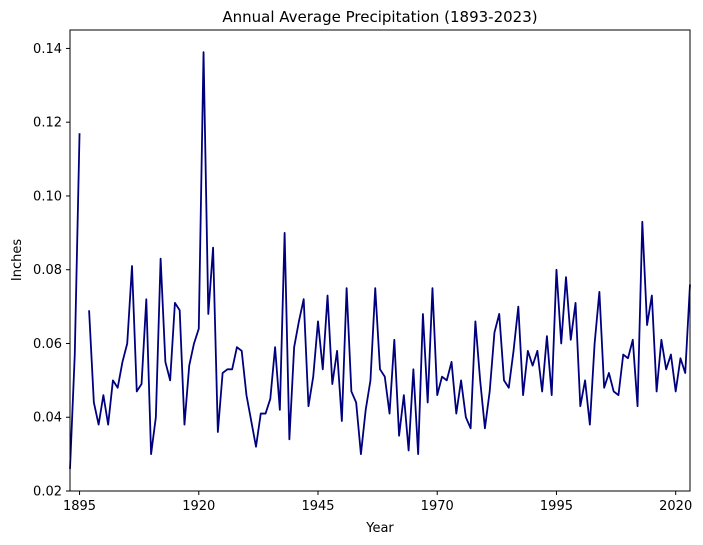 The image size is (703, 545). Describe the element at coordinates (437, 506) in the screenshot. I see `x-tick-label: 1970` at that location.